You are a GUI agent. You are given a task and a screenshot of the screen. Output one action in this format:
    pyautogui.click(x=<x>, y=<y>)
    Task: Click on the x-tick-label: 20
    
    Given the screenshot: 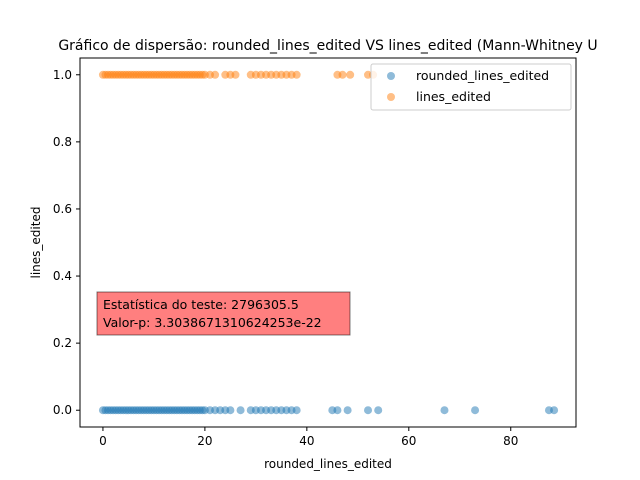 What is the action you would take?
    pyautogui.click(x=204, y=441)
    